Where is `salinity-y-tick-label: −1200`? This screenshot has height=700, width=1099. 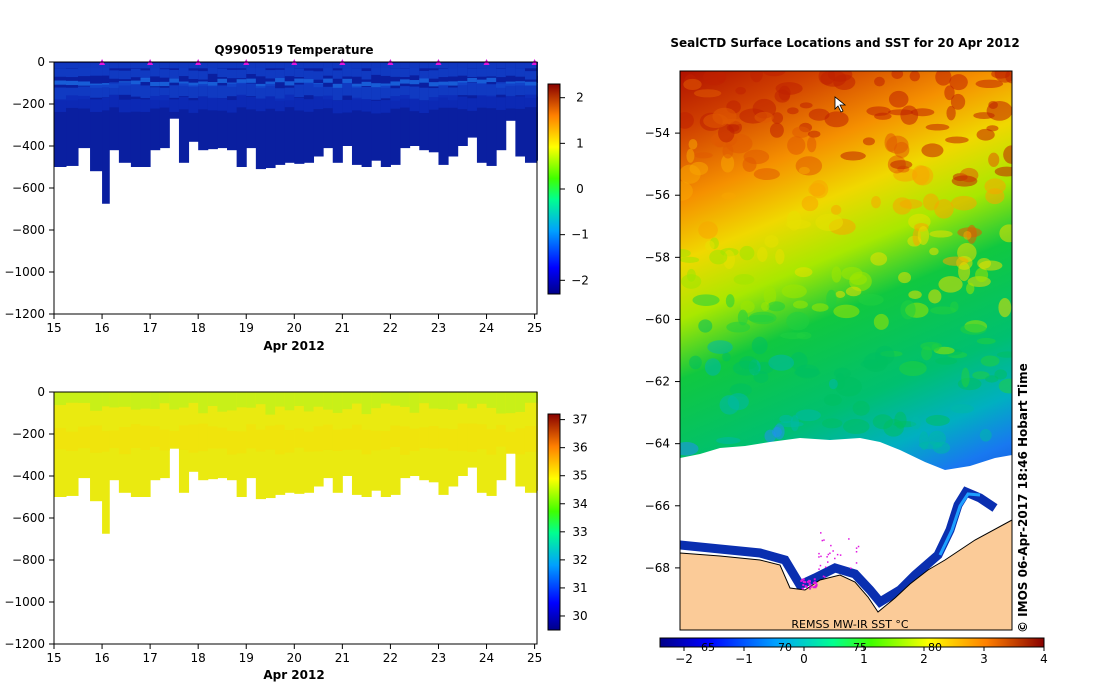
salinity-y-tick-label: −1200 is located at coordinates (24, 644).